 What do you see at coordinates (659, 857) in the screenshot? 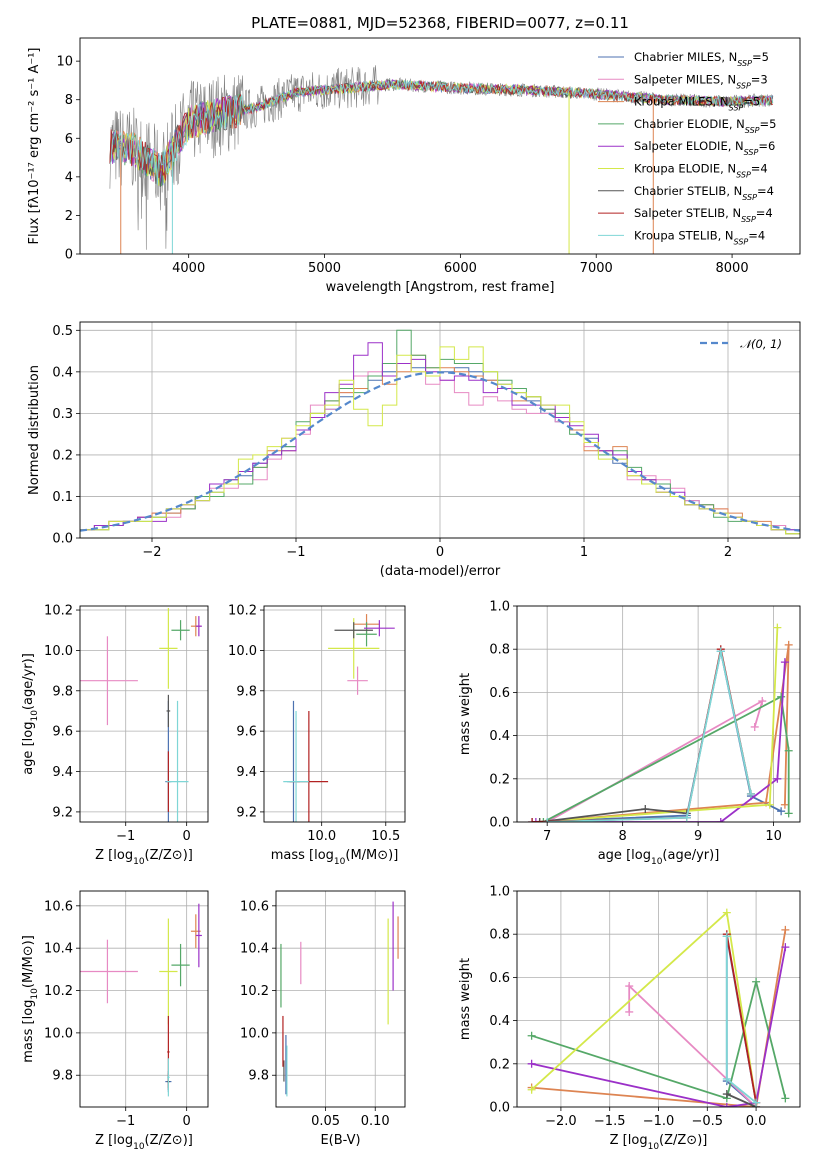
I see `x-axis-label: age [log10(age/yr)]` at bounding box center [659, 857].